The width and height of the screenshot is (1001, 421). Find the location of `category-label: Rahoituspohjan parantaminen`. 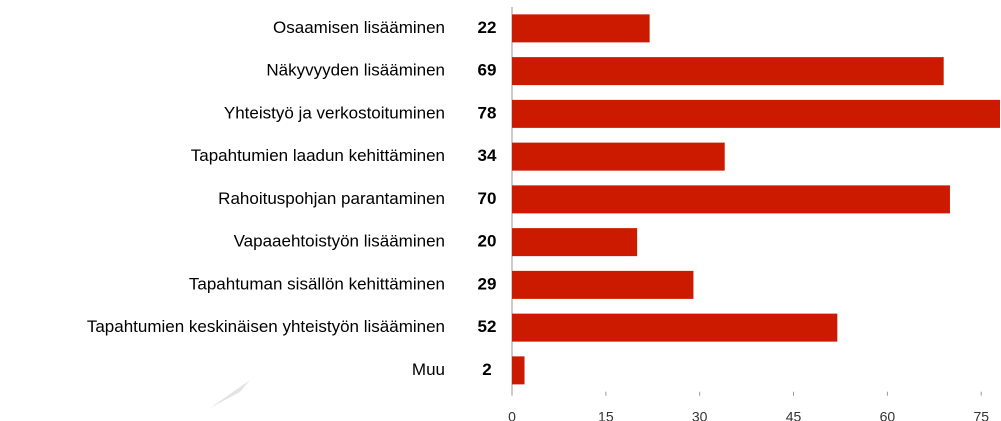

category-label: Rahoituspohjan parantaminen is located at coordinates (331, 198).